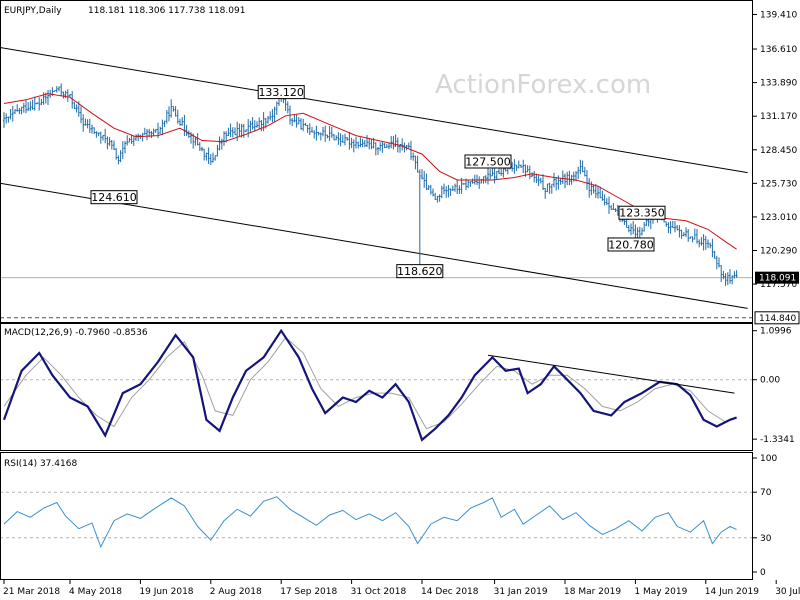 This screenshot has width=800, height=600. I want to click on symbol-title: EURJPY,Daily, so click(33, 11).